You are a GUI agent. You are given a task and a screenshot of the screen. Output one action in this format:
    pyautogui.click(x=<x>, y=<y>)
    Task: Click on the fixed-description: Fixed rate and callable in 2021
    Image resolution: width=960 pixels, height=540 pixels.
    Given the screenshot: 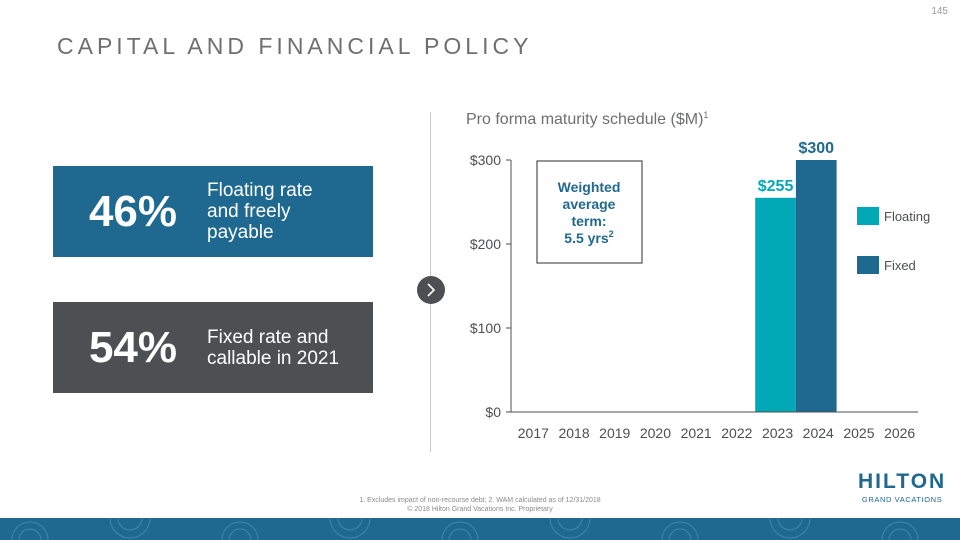 What is the action you would take?
    pyautogui.click(x=272, y=348)
    